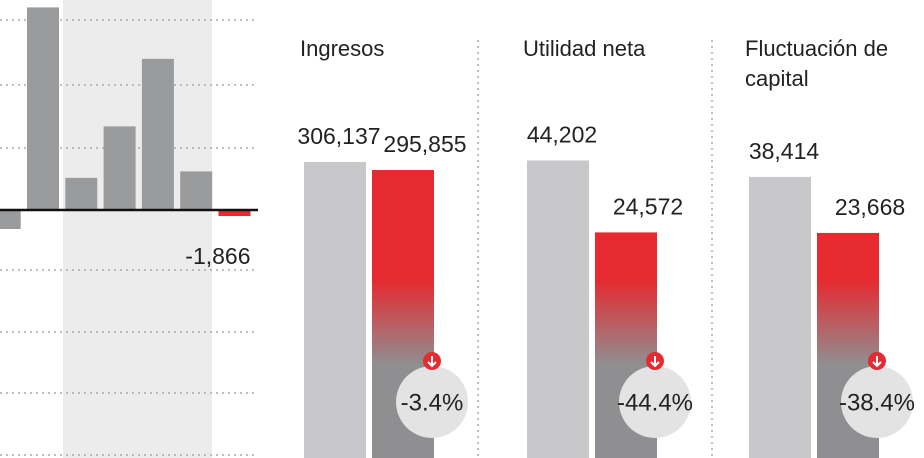 Image resolution: width=924 pixels, height=458 pixels. Describe the element at coordinates (584, 48) in the screenshot. I see `panel-title: Utilidad neta` at that location.